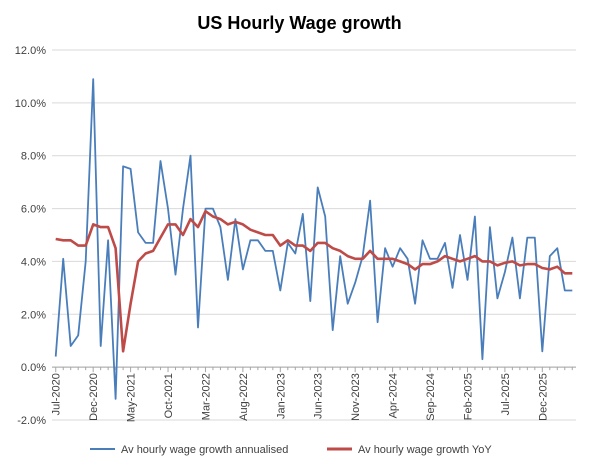  What do you see at coordinates (468, 396) in the screenshot?
I see `x-tick-label: Feb-2025` at bounding box center [468, 396].